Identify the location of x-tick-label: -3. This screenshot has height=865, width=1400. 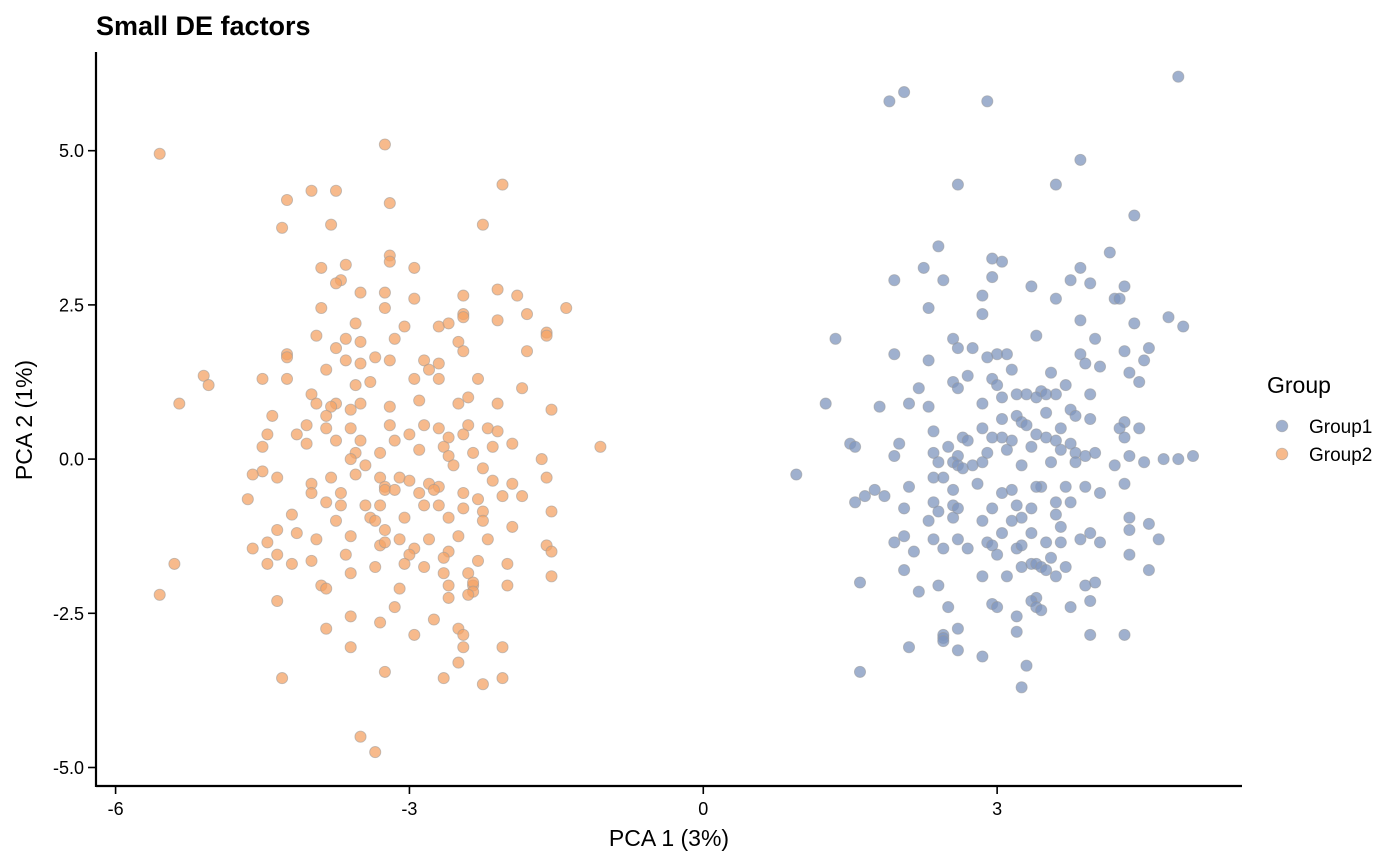
(409, 809).